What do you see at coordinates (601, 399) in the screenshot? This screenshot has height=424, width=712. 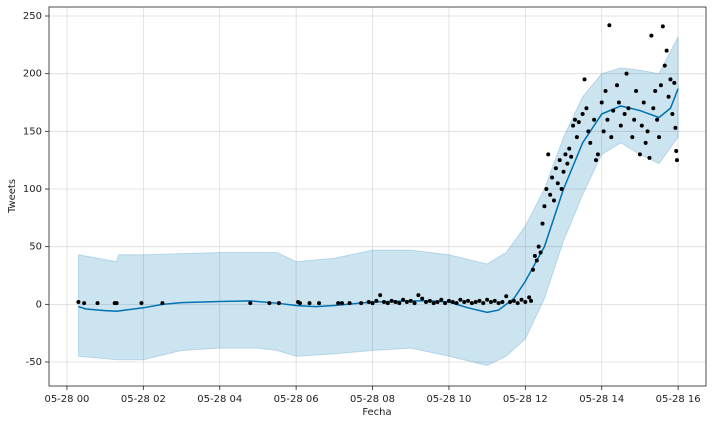 I see `x-tick-label: 05-28 14` at bounding box center [601, 399].